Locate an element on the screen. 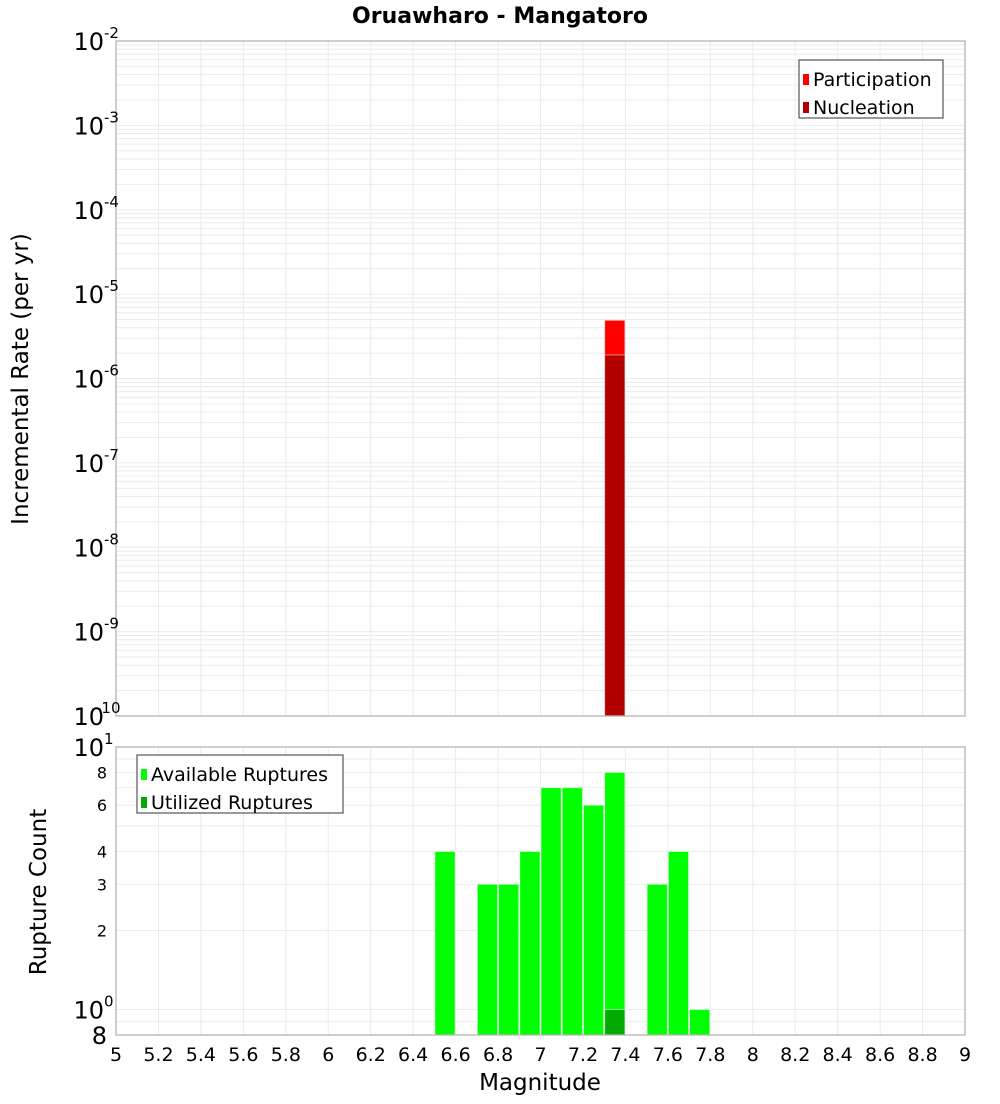 The height and width of the screenshot is (1104, 1000). legend: Available Ruptures Utilized Ruptures is located at coordinates (240, 784).